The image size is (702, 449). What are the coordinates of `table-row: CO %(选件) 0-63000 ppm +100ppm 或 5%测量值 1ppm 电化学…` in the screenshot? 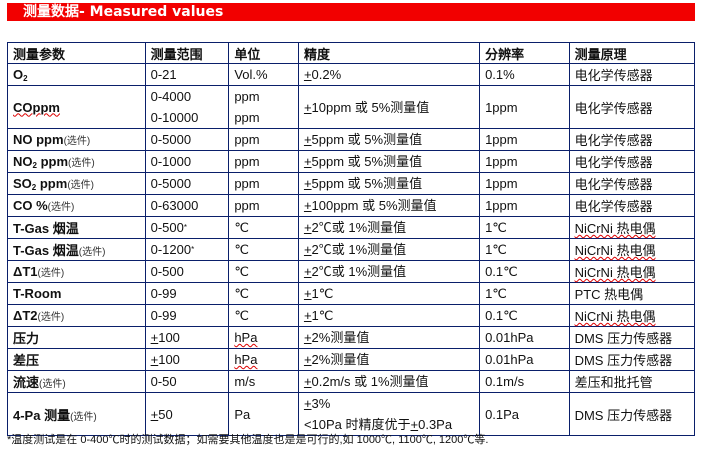 It's located at (351, 205).